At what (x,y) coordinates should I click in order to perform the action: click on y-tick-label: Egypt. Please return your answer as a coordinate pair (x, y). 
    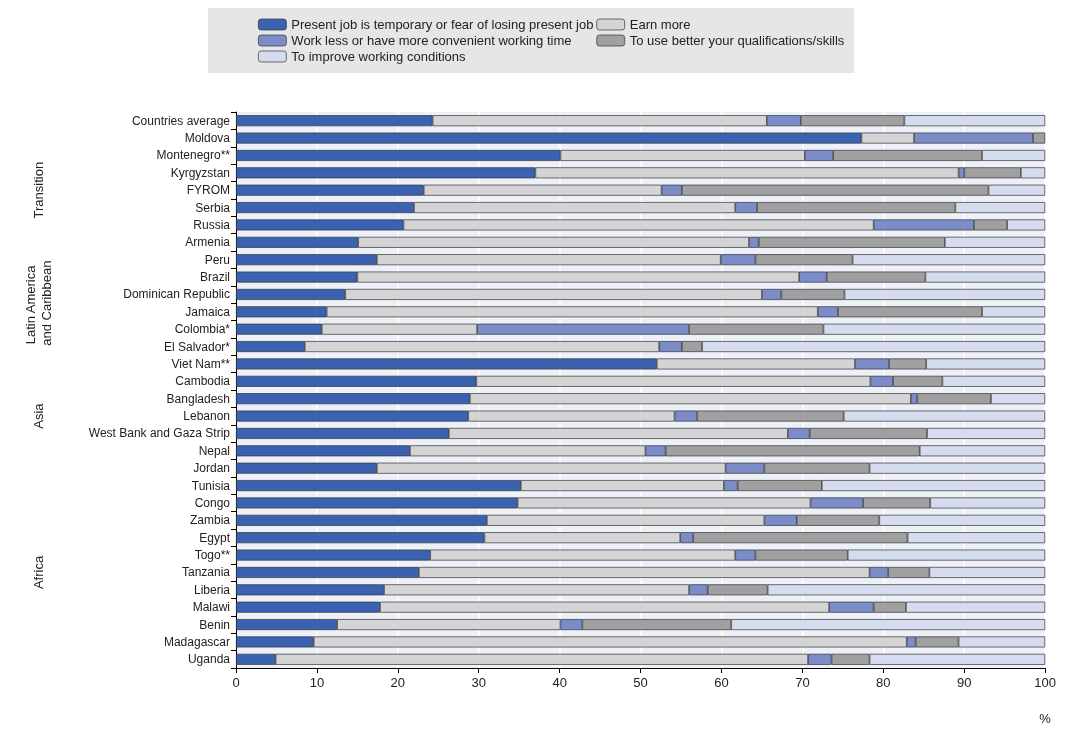
    Looking at the image, I should click on (215, 537).